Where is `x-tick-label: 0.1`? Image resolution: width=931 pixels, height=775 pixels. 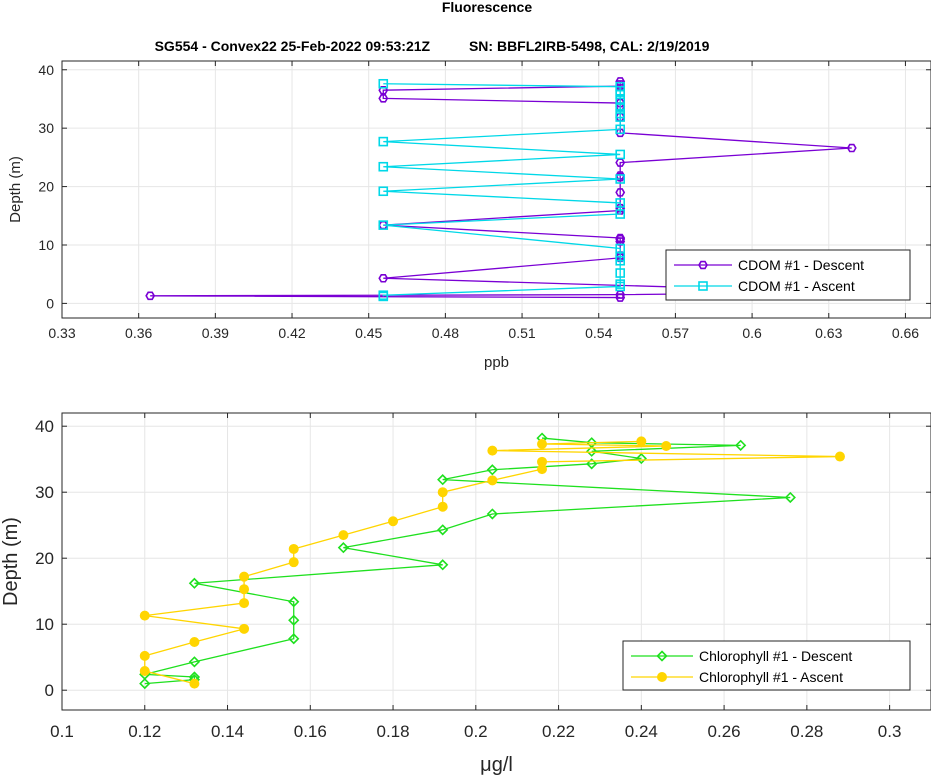 x-tick-label: 0.1 is located at coordinates (62, 731).